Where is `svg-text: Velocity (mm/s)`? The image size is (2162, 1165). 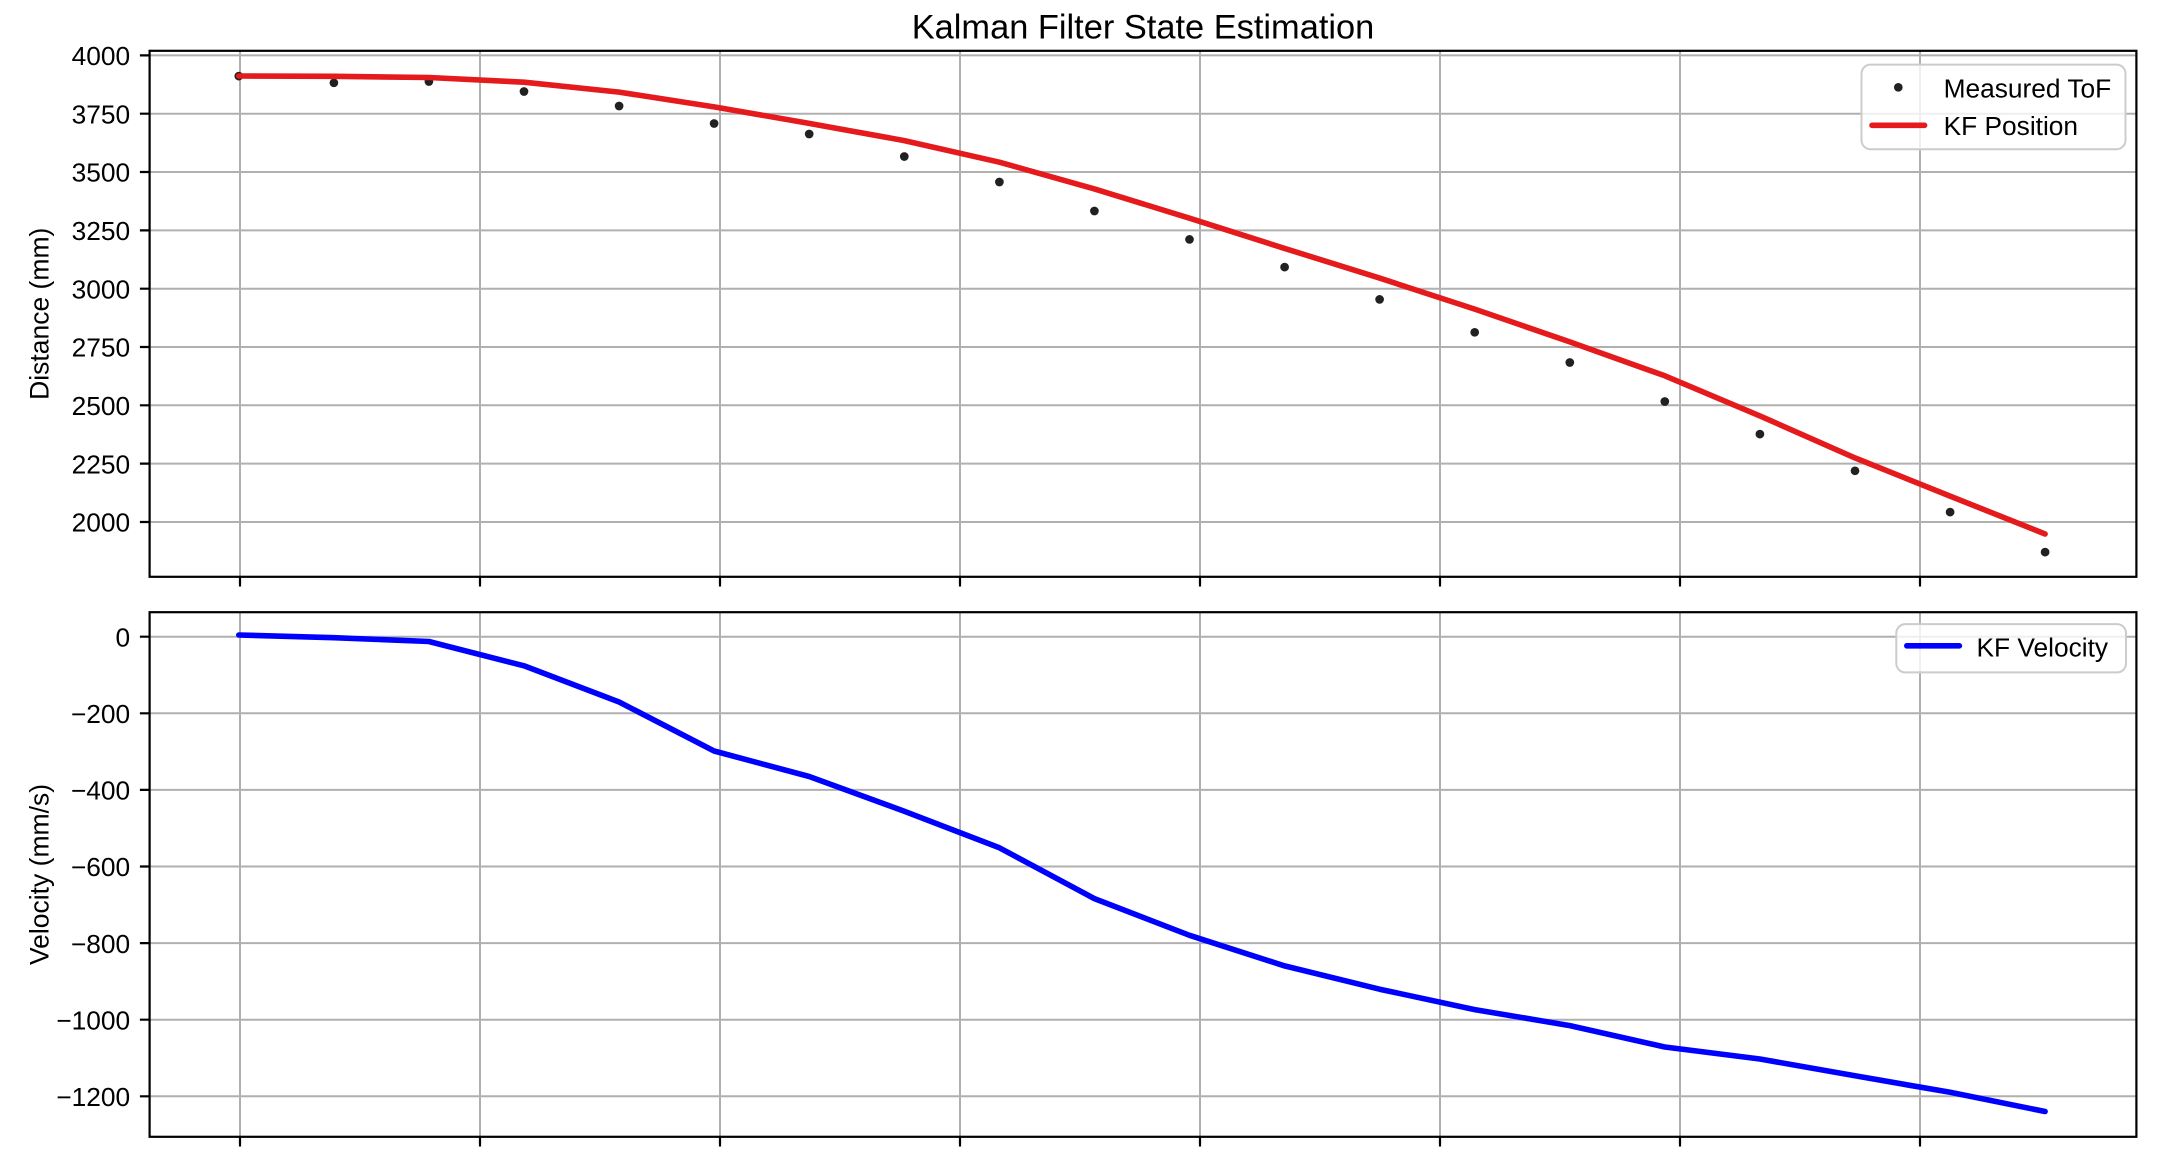
svg-text: Velocity (mm/s) is located at coordinates (40, 874).